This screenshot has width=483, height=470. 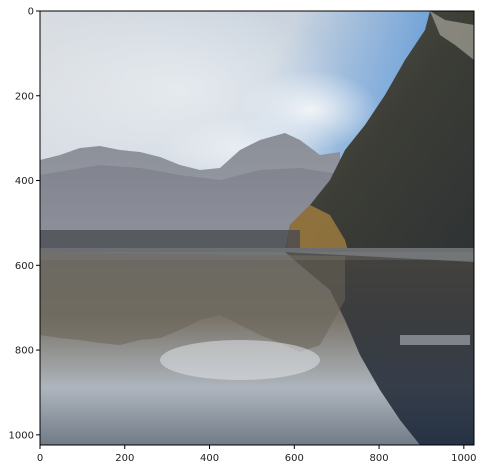 What do you see at coordinates (257, 454) in the screenshot?
I see `x-axis: 0 200 400 600 800 1000` at bounding box center [257, 454].